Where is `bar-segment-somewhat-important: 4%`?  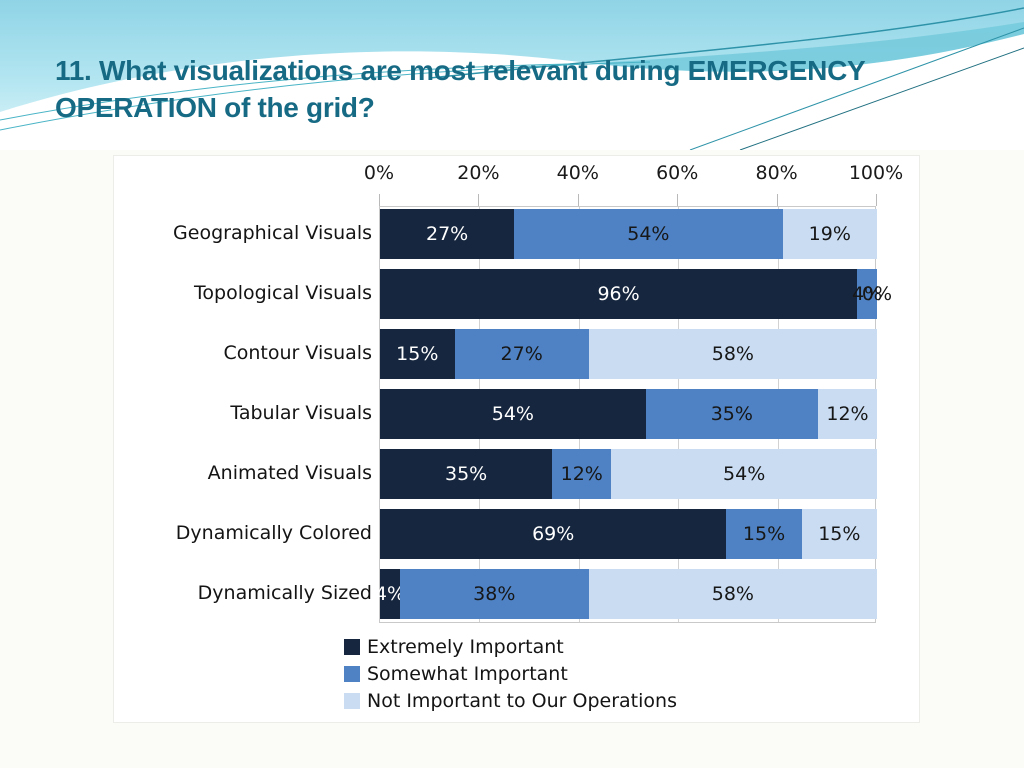
bar-segment-somewhat-important: 4% is located at coordinates (867, 294).